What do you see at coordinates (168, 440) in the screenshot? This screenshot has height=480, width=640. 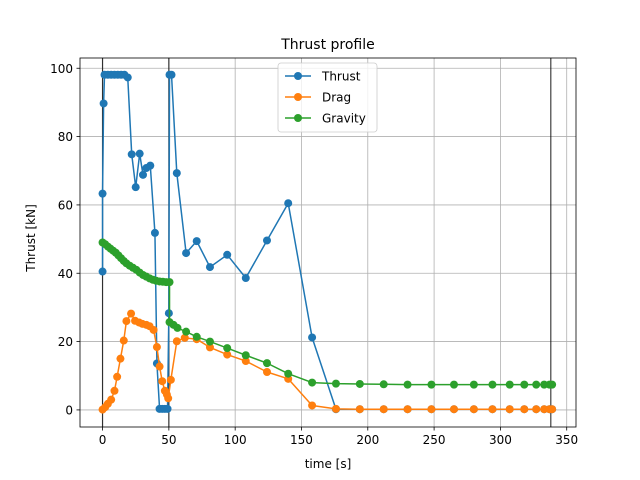 I see `x-tick-label: 50` at bounding box center [168, 440].